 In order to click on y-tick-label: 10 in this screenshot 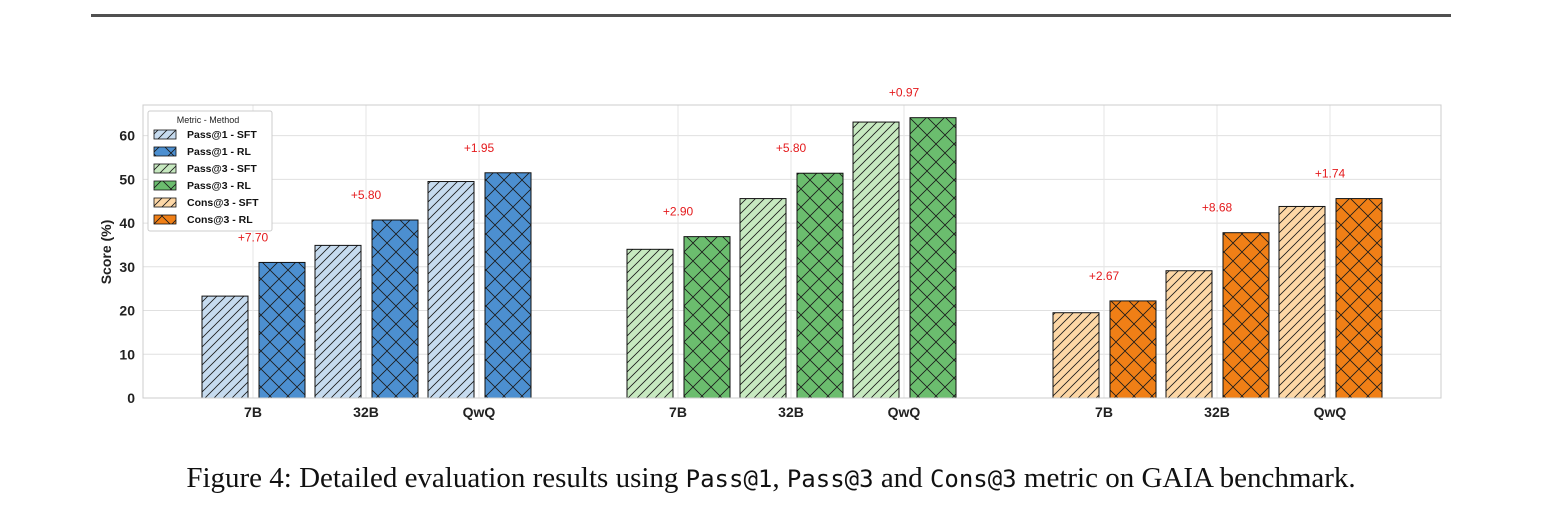, I will do `click(127, 354)`.